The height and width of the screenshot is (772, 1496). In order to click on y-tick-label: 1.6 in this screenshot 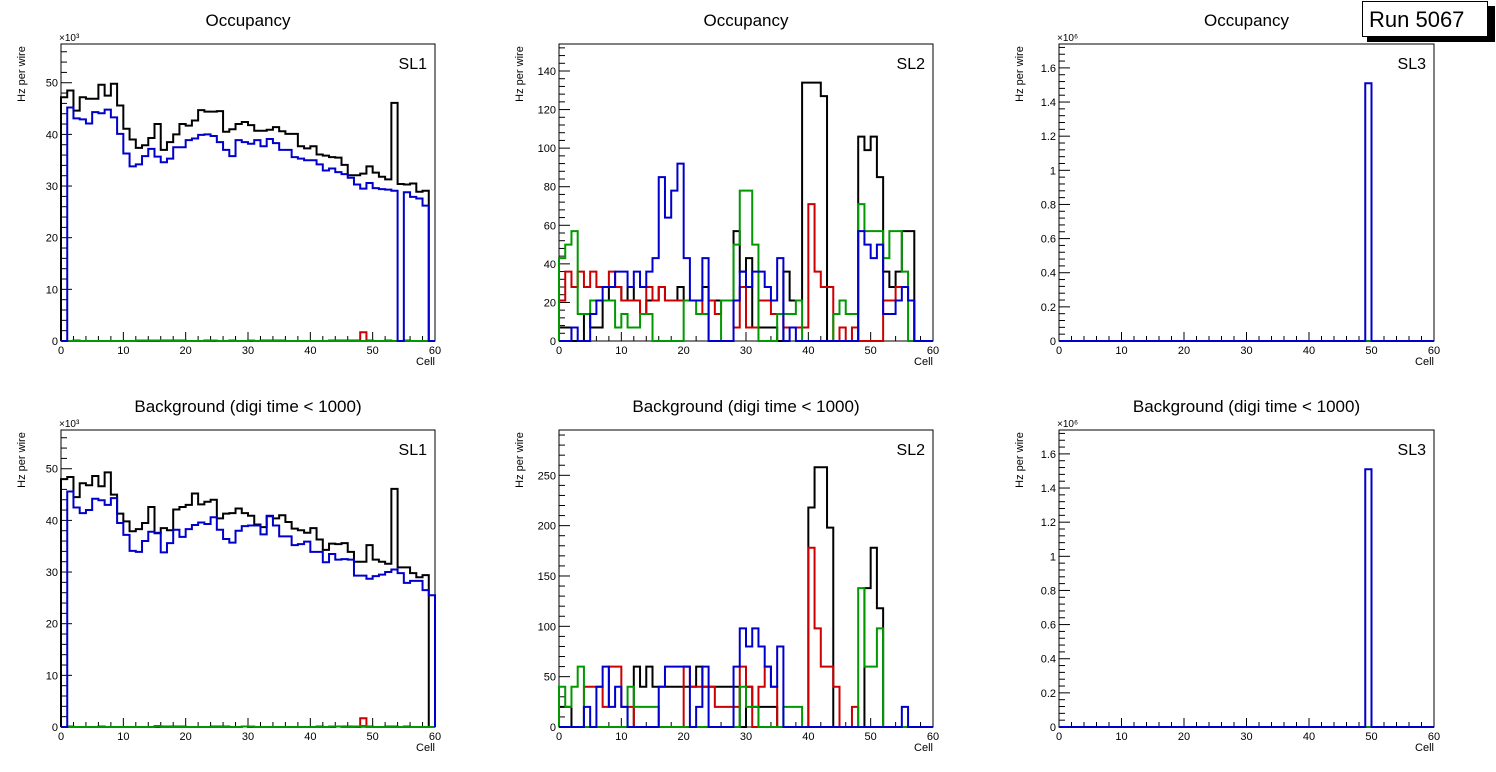, I will do `click(1048, 455)`.